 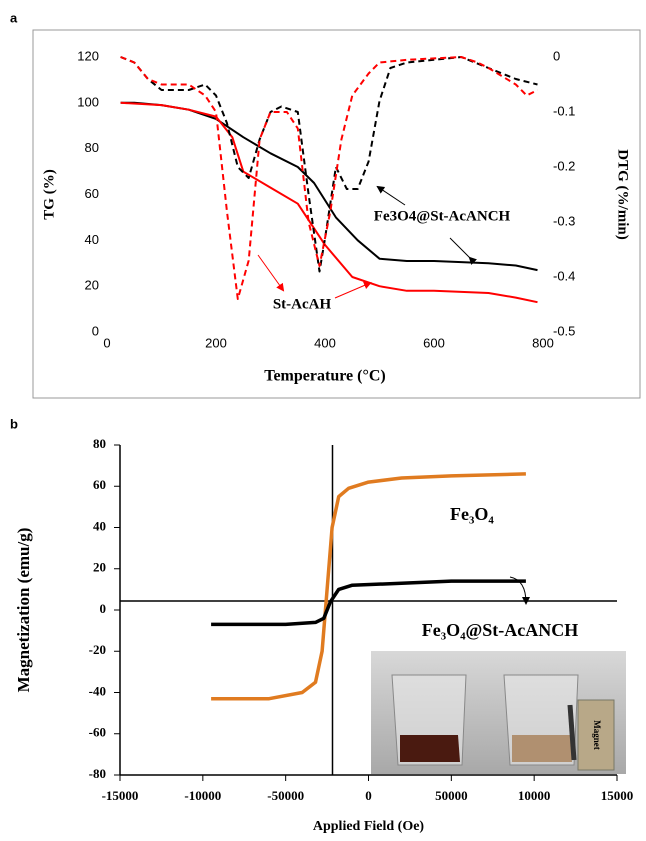 I want to click on y-tick-label: -40, so click(x=97, y=690).